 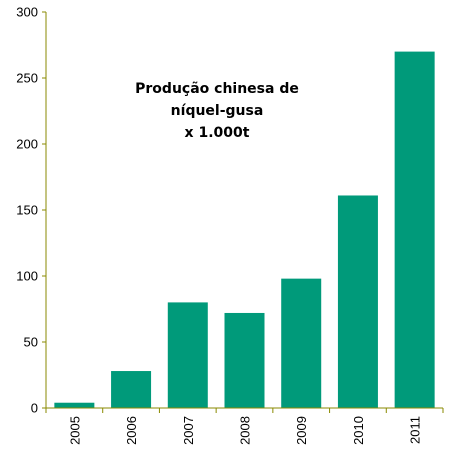 What do you see at coordinates (357, 301) in the screenshot?
I see `bar-2010` at bounding box center [357, 301].